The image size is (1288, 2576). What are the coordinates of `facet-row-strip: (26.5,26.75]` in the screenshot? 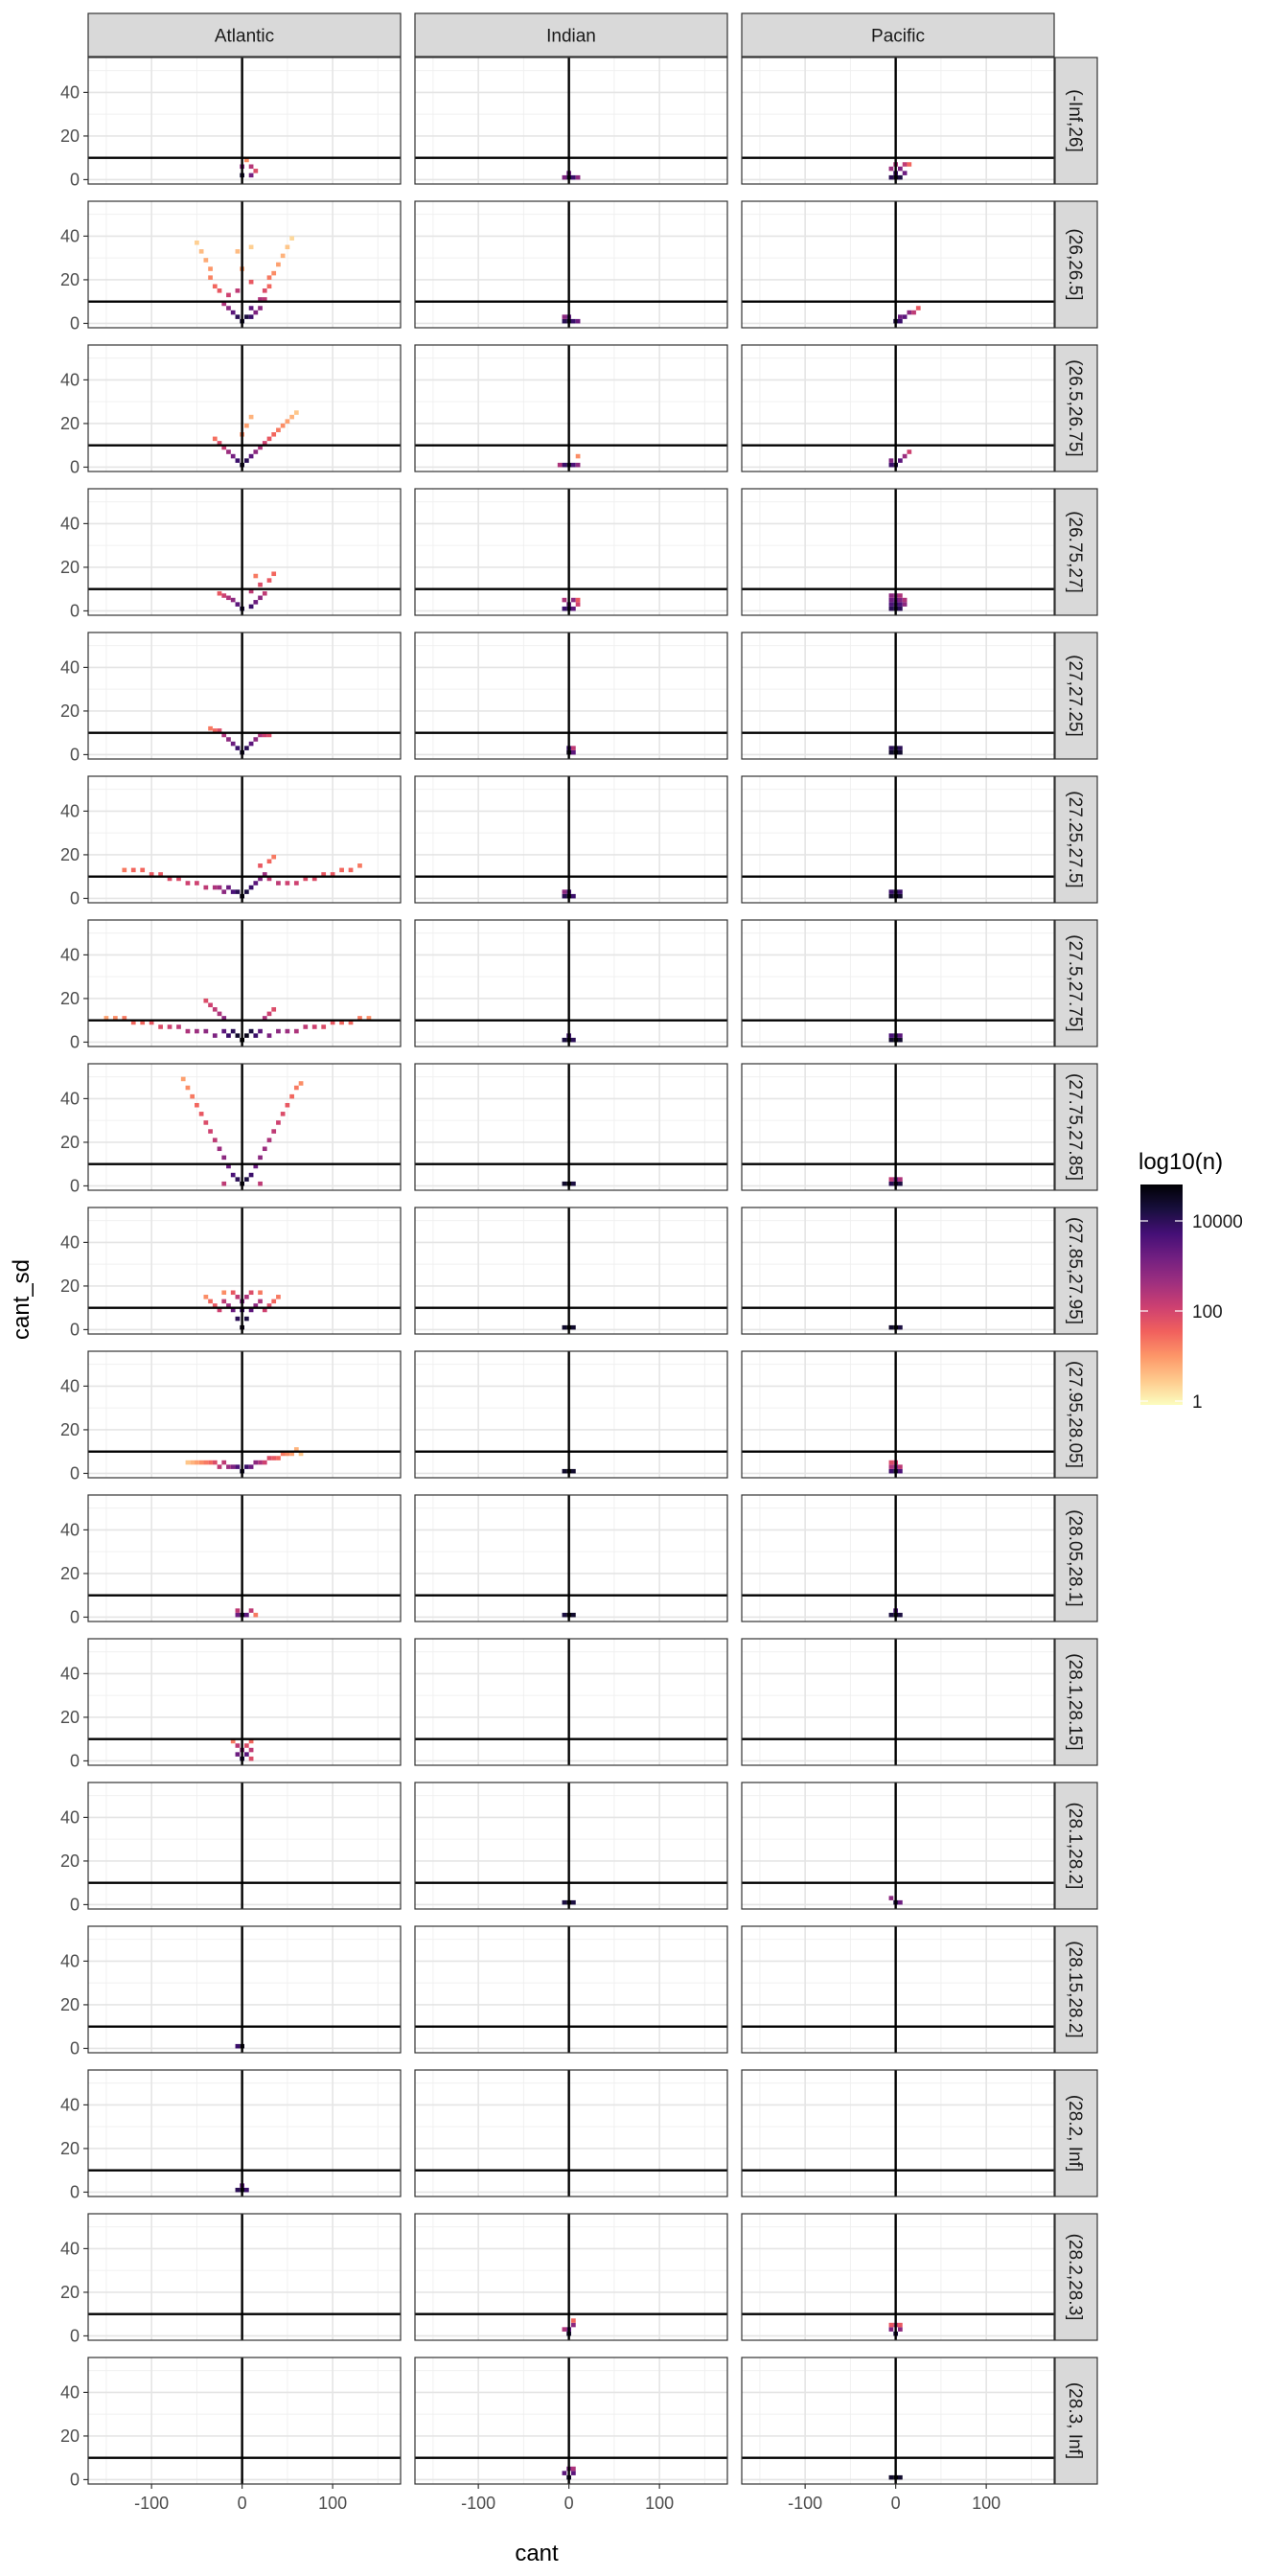 It's located at (1076, 408).